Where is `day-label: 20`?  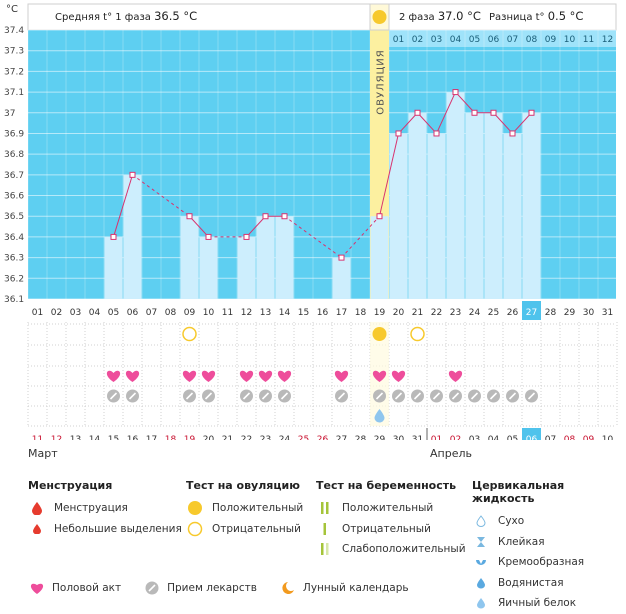 day-label: 20 is located at coordinates (399, 313).